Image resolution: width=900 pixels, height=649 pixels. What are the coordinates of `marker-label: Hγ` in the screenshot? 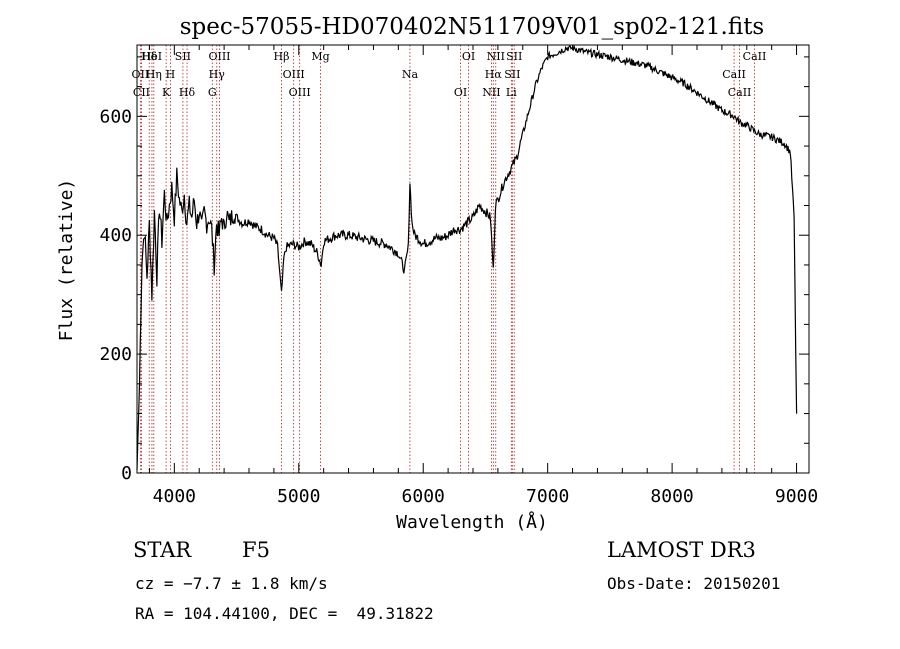 It's located at (217, 74).